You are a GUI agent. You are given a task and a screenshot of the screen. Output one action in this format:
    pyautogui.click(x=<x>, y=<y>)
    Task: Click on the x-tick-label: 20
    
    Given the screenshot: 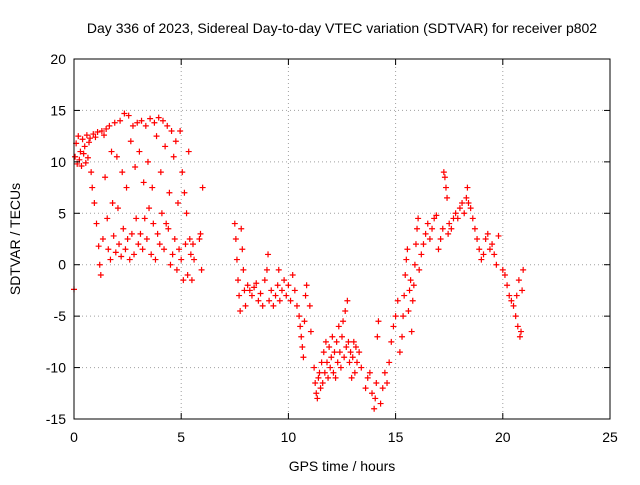 What is the action you would take?
    pyautogui.click(x=503, y=437)
    